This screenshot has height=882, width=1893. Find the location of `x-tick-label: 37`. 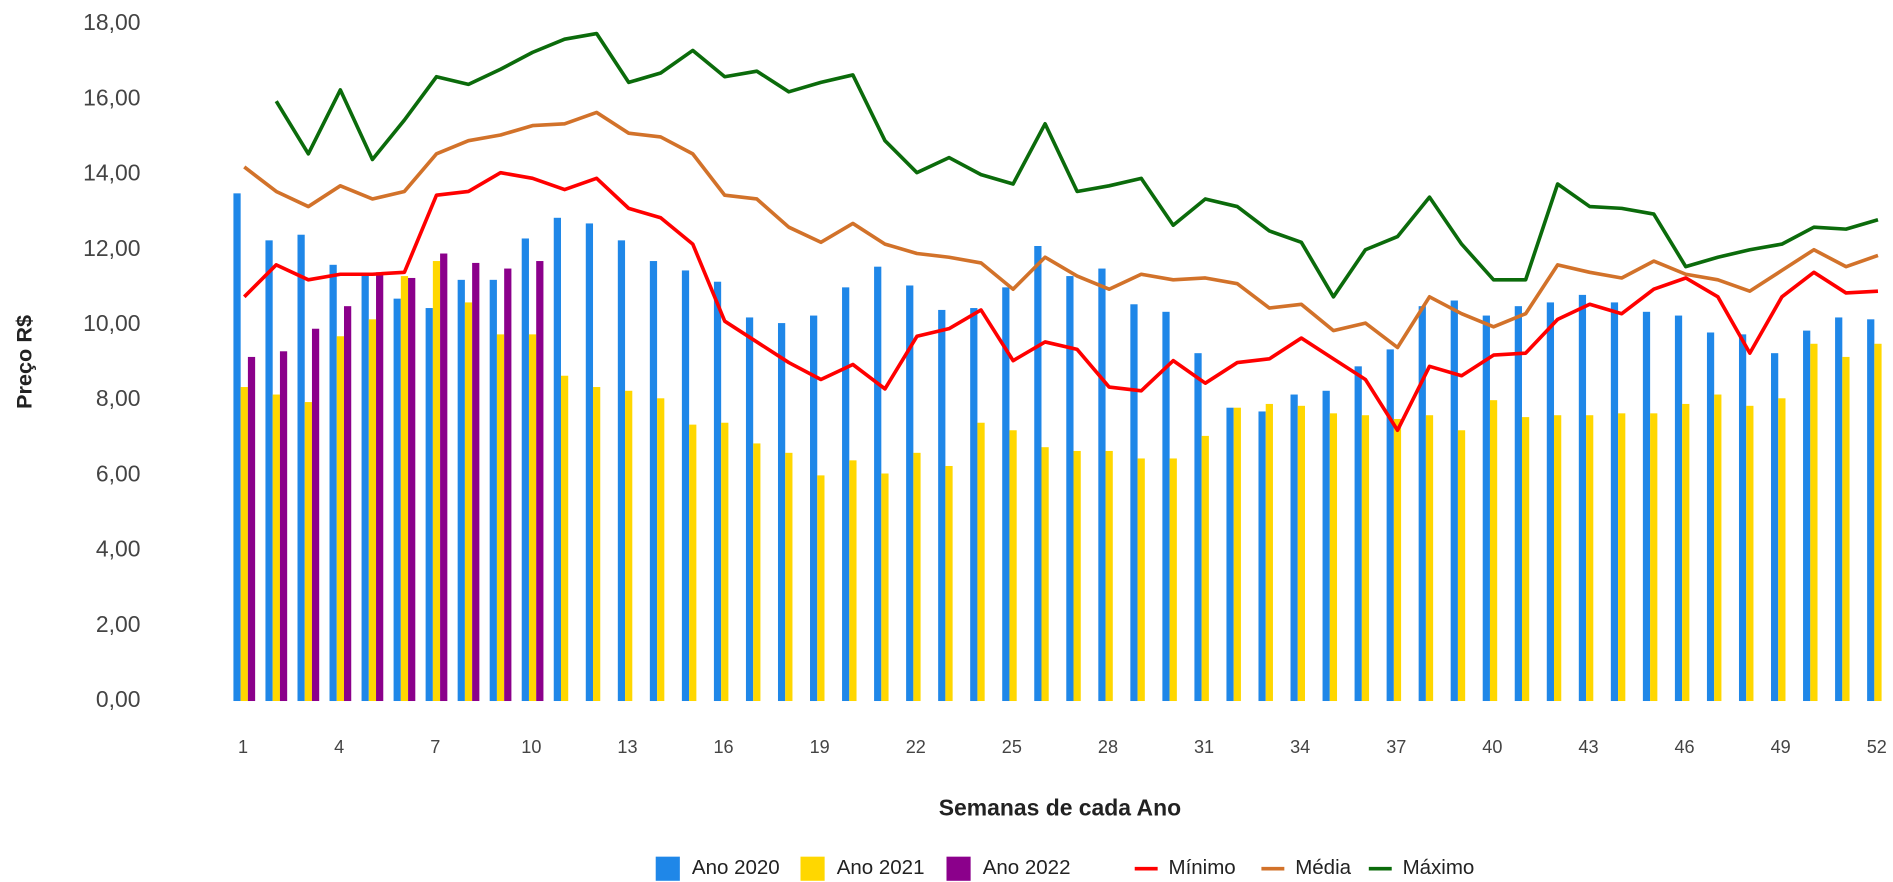

x-tick-label: 37 is located at coordinates (1396, 747).